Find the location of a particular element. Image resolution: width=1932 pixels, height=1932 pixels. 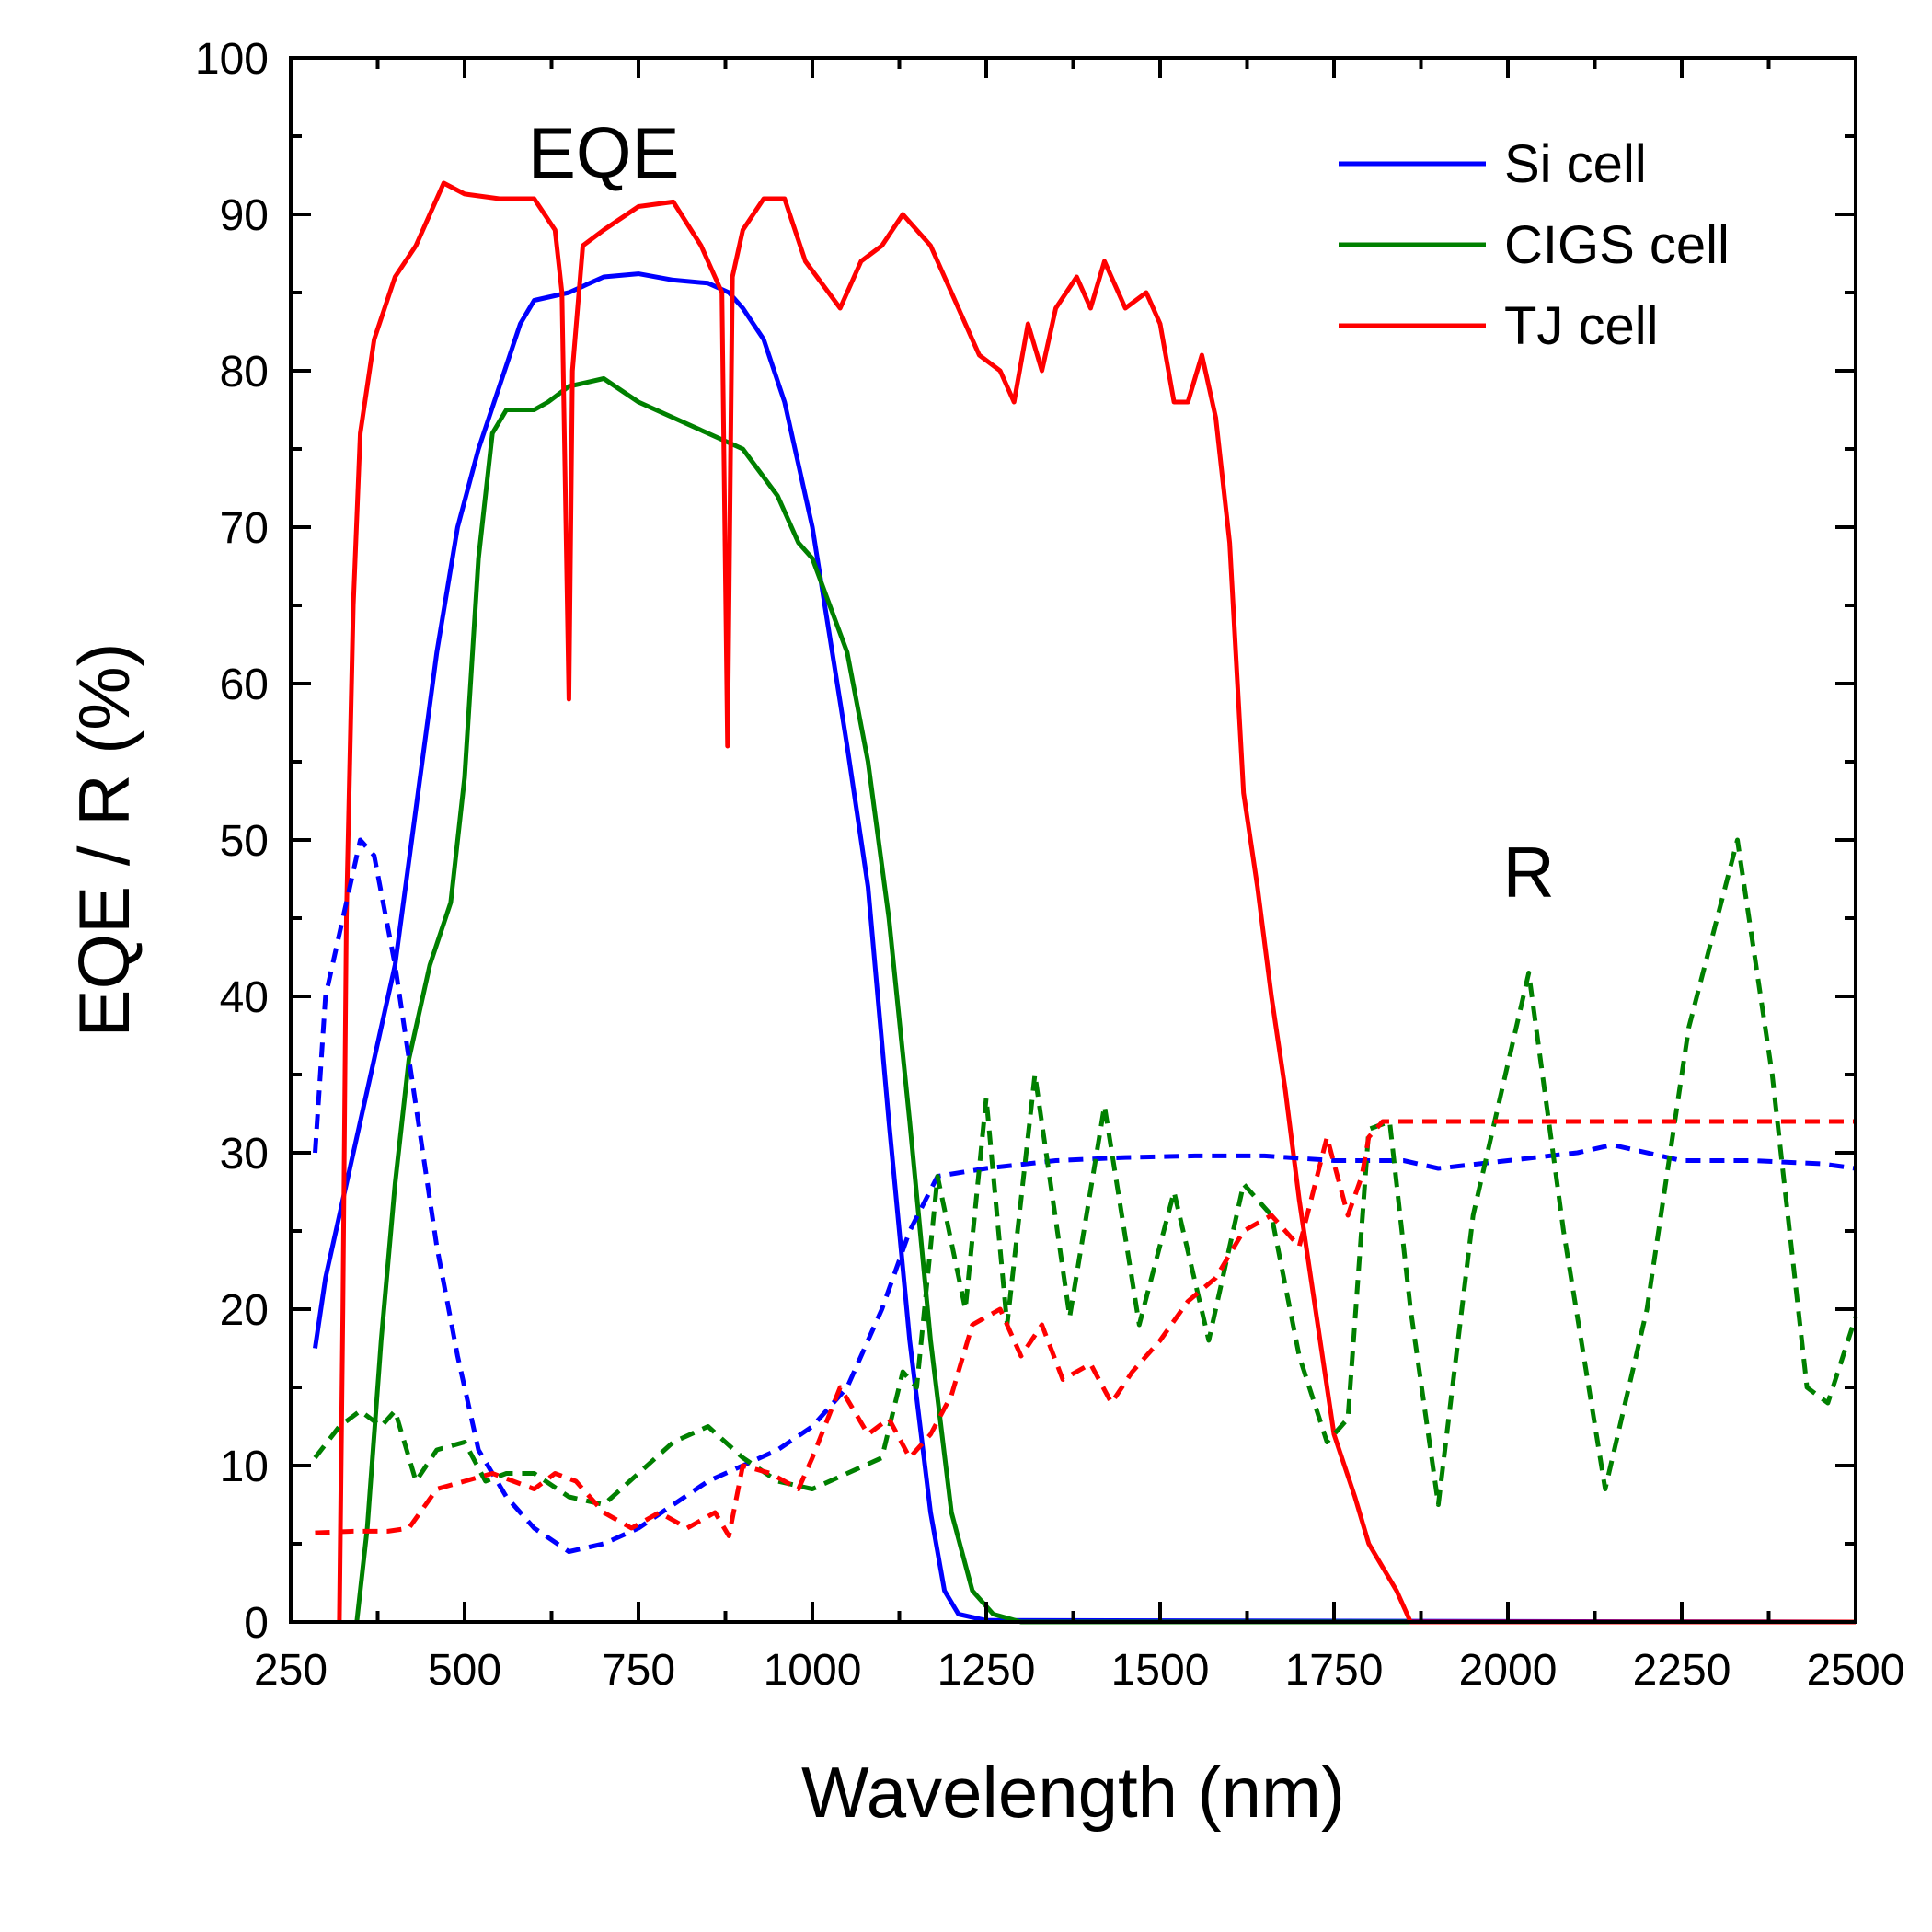

y-tick-label: 30 is located at coordinates (244, 1154).